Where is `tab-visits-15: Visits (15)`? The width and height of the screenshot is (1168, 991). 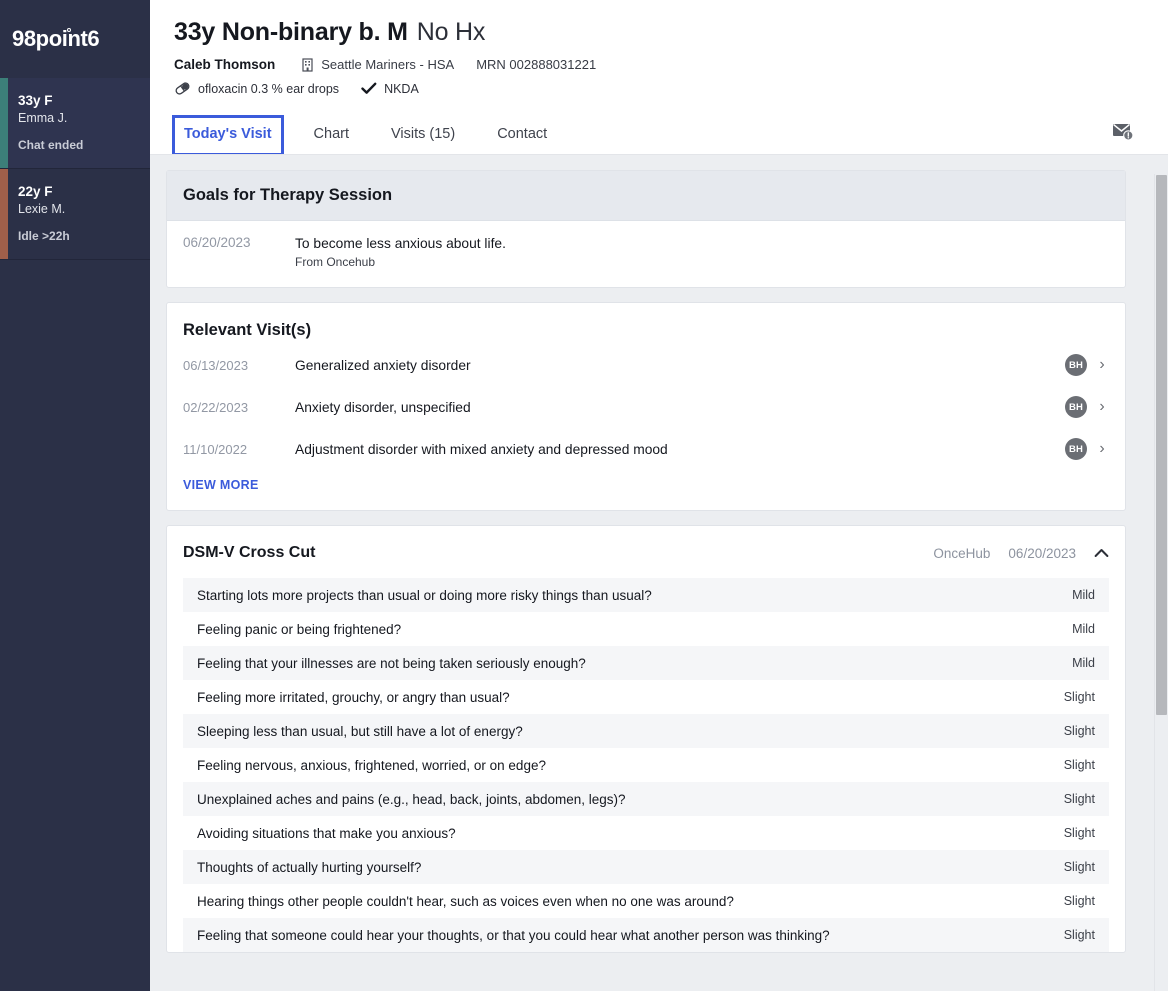
tab-visits-15: Visits (15) is located at coordinates (423, 135).